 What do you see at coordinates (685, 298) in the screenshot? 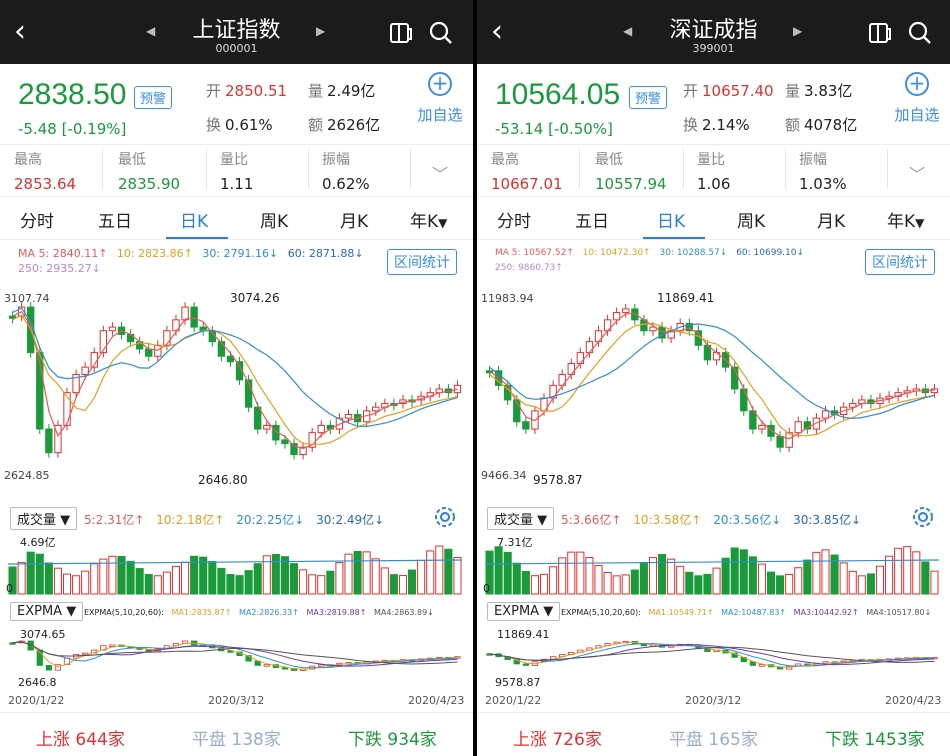
I see `kline-peak-label: 11869.41` at bounding box center [685, 298].